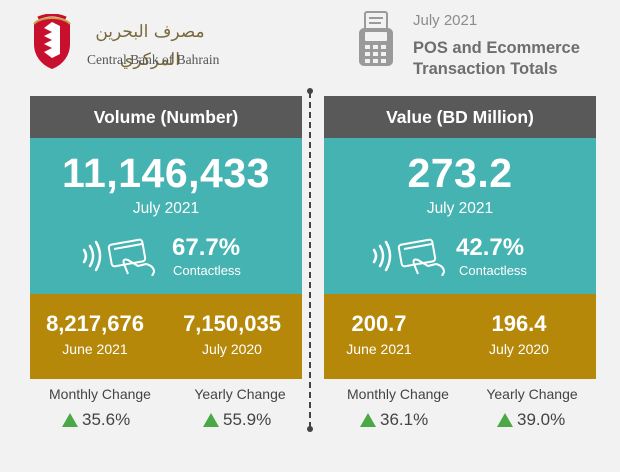 The width and height of the screenshot is (620, 472). I want to click on value-comparison: 200.7 June 2021 196.4 July 2020, so click(460, 336).